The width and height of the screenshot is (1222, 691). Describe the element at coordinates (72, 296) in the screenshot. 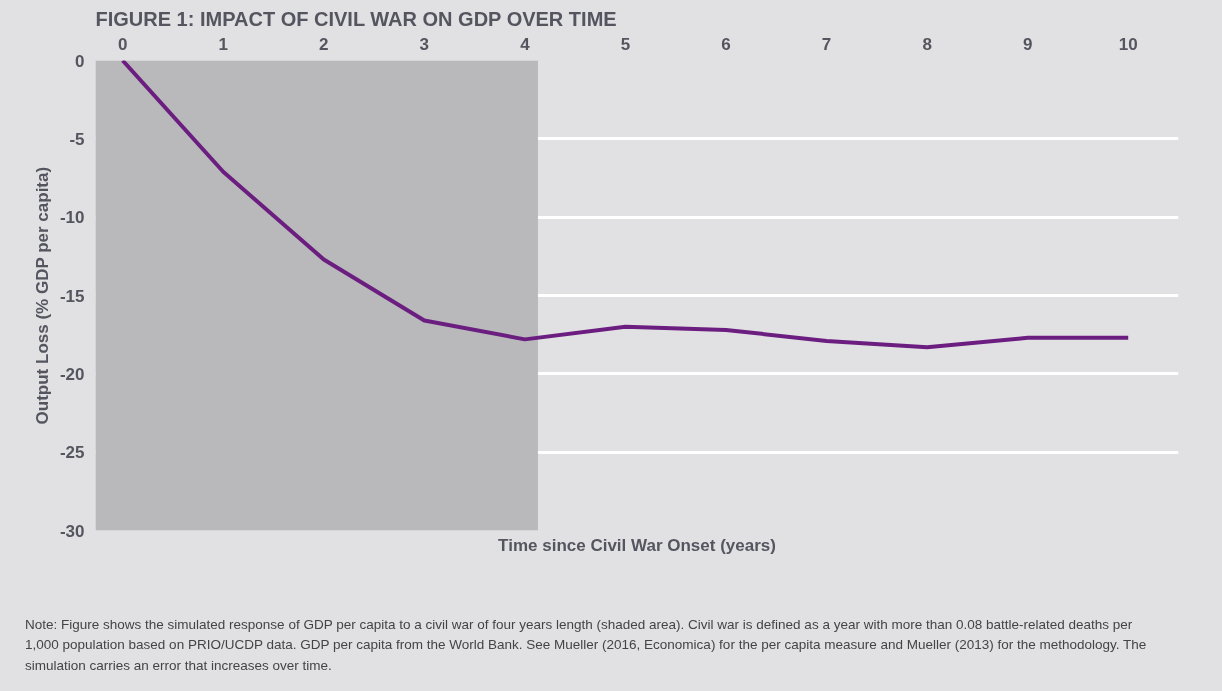

I see `y-tick-label: -15` at that location.